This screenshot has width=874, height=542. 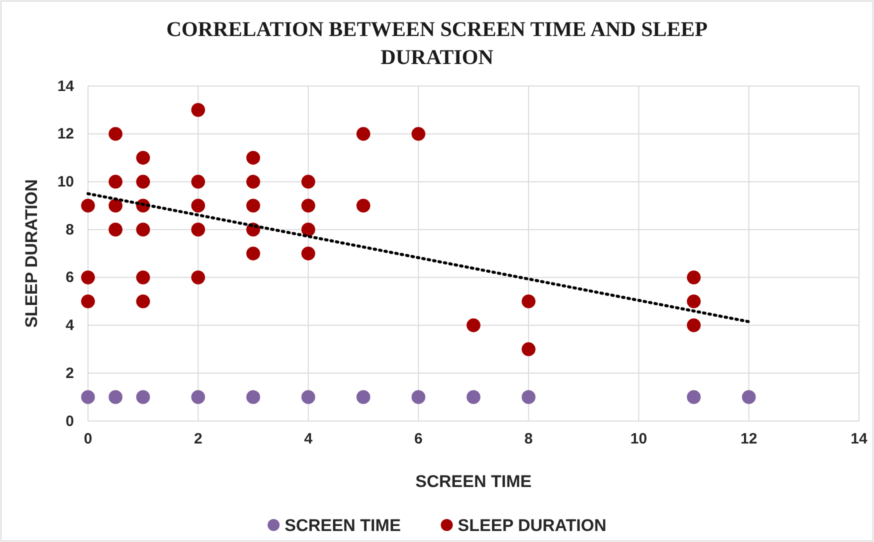 What do you see at coordinates (528, 439) in the screenshot?
I see `x-tick-label: 8` at bounding box center [528, 439].